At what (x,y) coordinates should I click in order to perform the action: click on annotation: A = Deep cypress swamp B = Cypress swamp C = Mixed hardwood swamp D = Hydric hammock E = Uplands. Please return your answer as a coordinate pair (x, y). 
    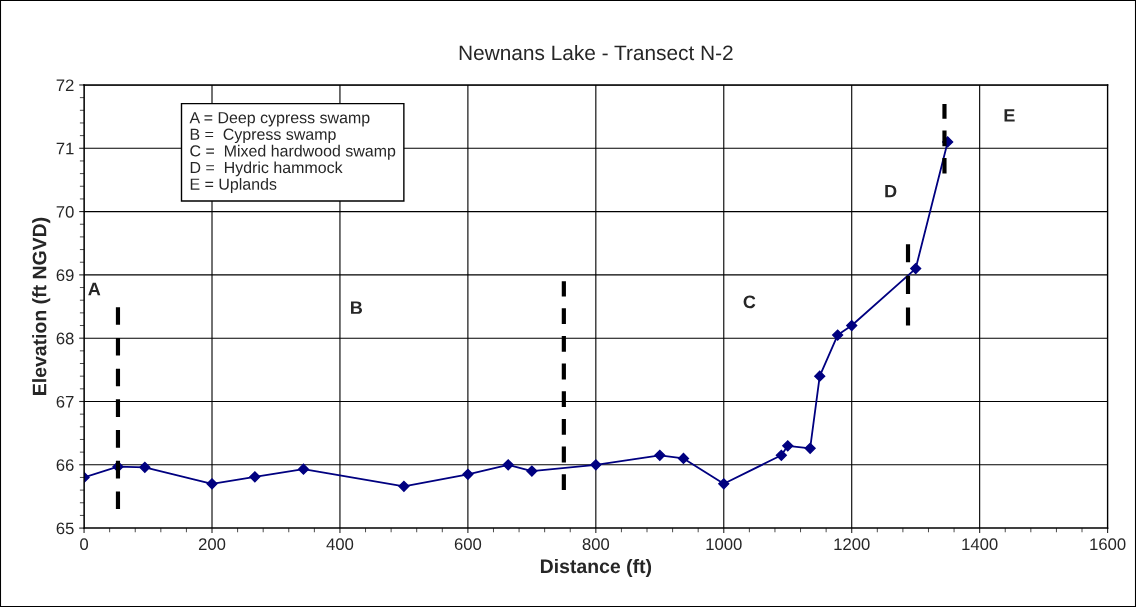
    Looking at the image, I should click on (292, 152).